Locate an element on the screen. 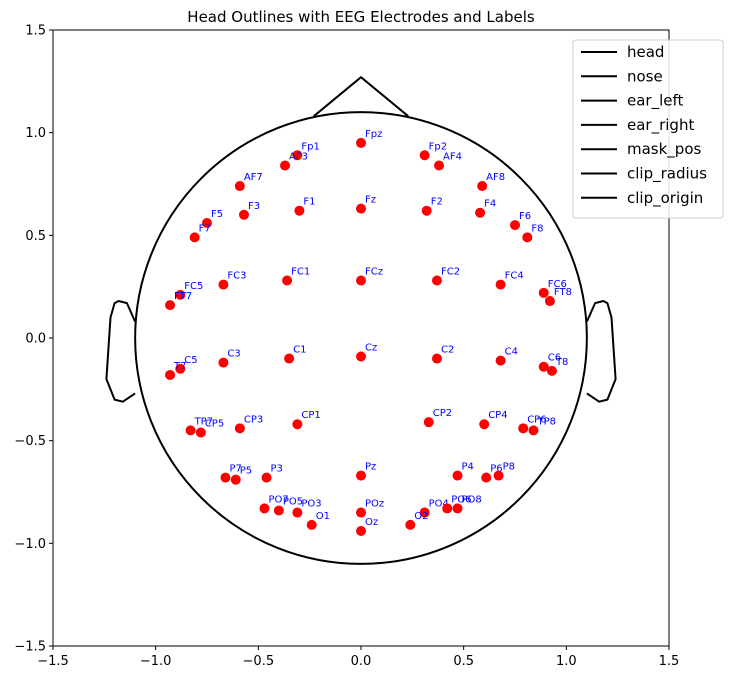 The width and height of the screenshot is (732, 680). electrode-label-fc1: FC1 is located at coordinates (300, 272).